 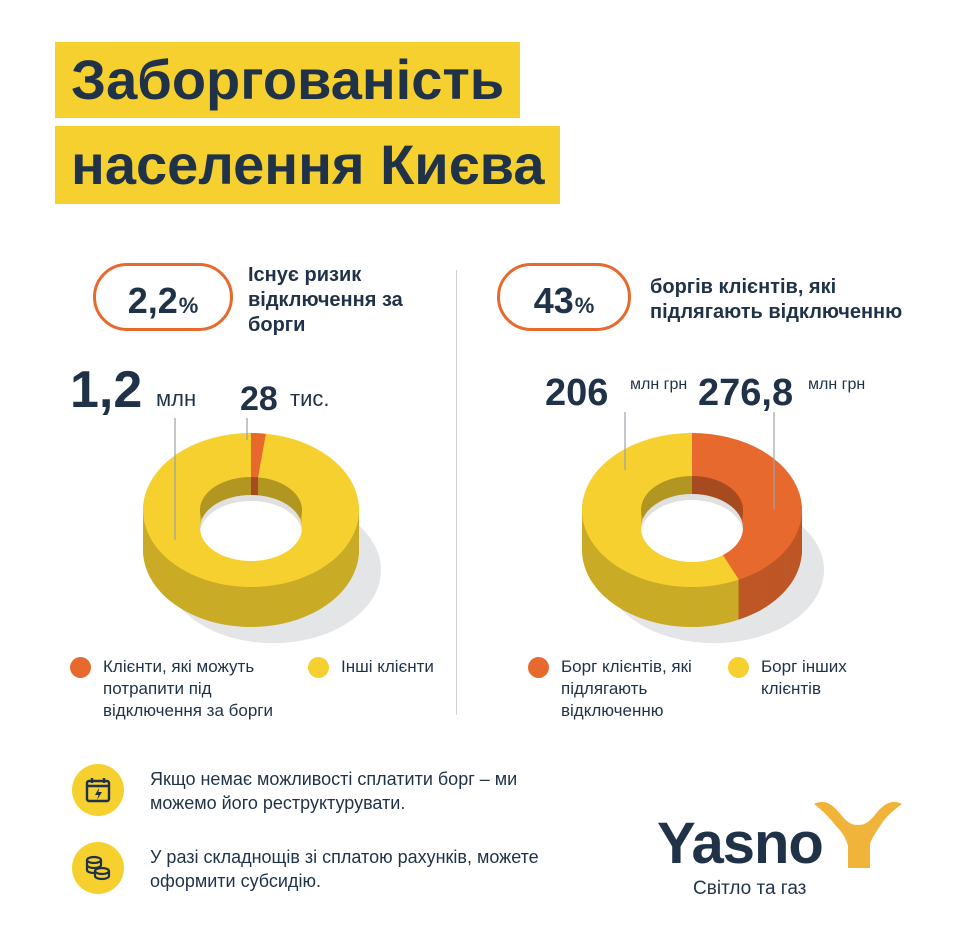 I want to click on left-percent-sign: %, so click(x=188, y=305).